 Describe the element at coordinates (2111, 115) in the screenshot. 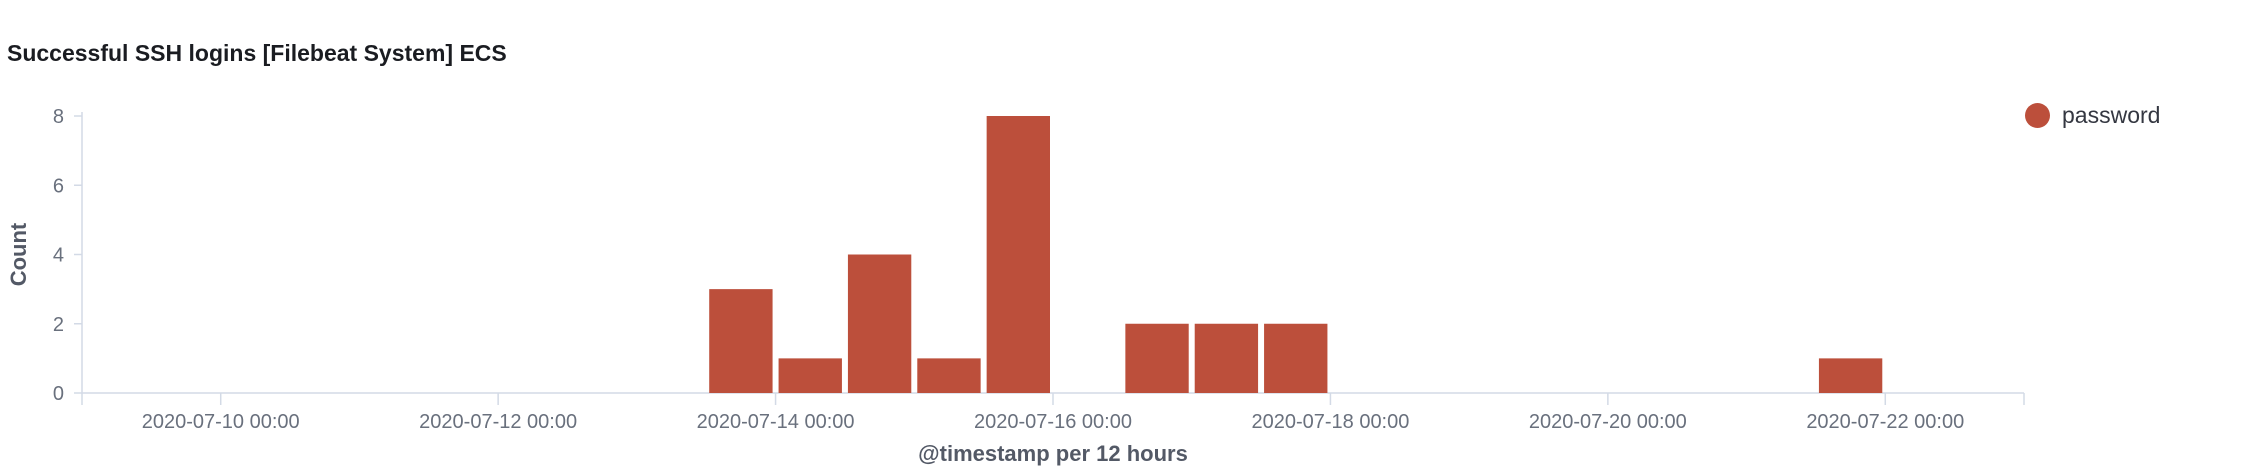

I see `legend-label: password` at that location.